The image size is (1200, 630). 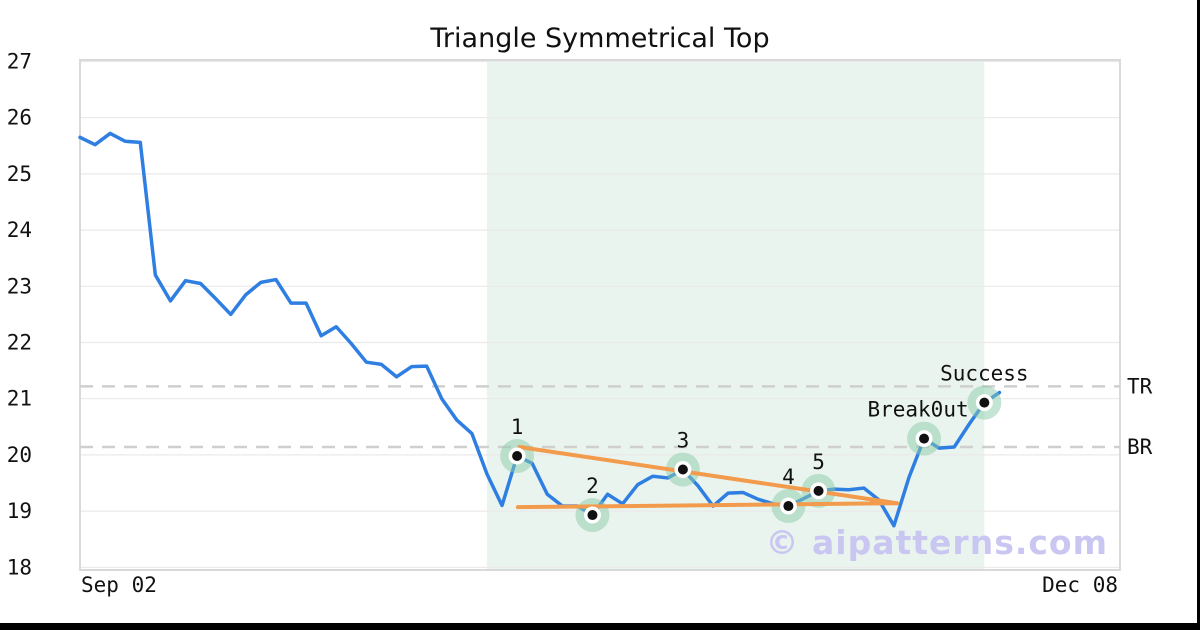 What do you see at coordinates (19, 455) in the screenshot?
I see `y-tick-label: 20` at bounding box center [19, 455].